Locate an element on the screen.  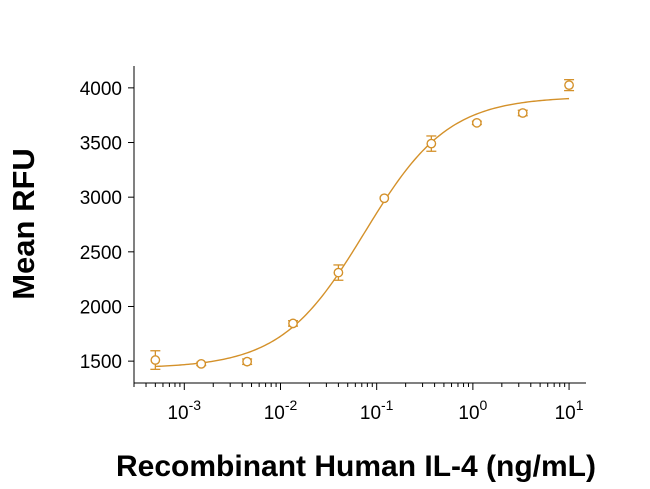
x-tick-exponent: 0 is located at coordinates (484, 405).